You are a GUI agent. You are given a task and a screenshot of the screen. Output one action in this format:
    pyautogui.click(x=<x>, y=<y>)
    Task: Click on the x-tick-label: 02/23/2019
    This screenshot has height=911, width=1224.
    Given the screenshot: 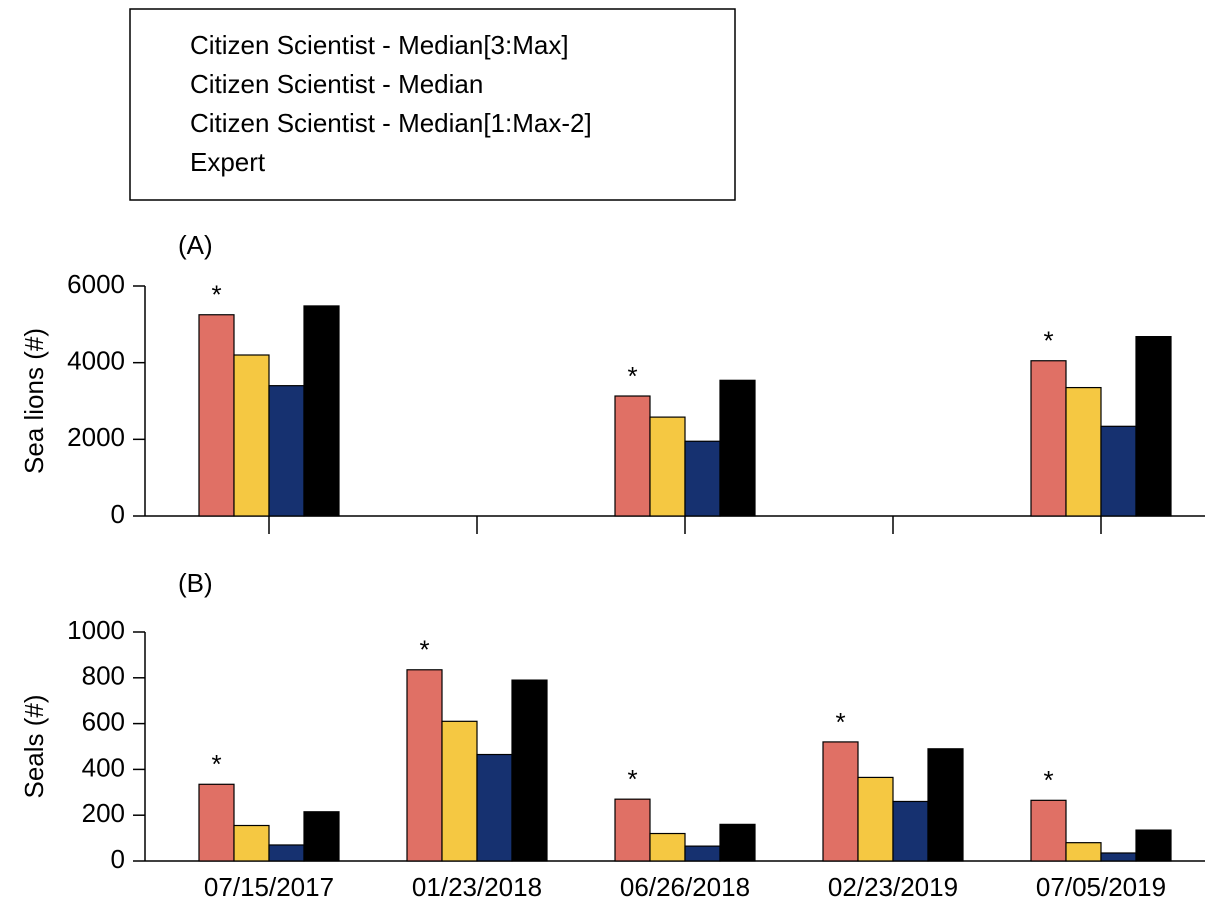 What is the action you would take?
    pyautogui.click(x=893, y=887)
    